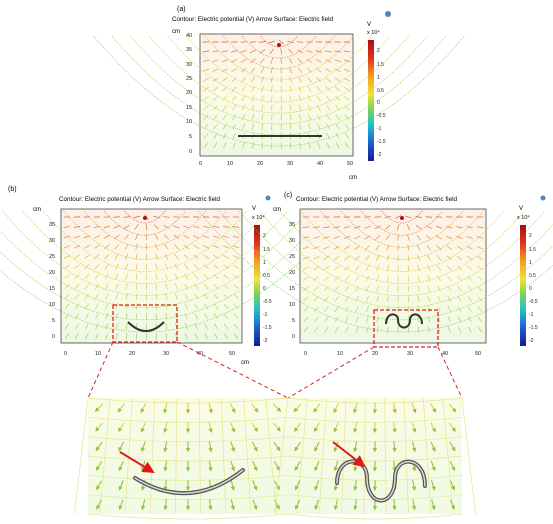 The image size is (553, 524). Describe the element at coordinates (181, 9) in the screenshot. I see `panel-a-label: (a)` at that location.